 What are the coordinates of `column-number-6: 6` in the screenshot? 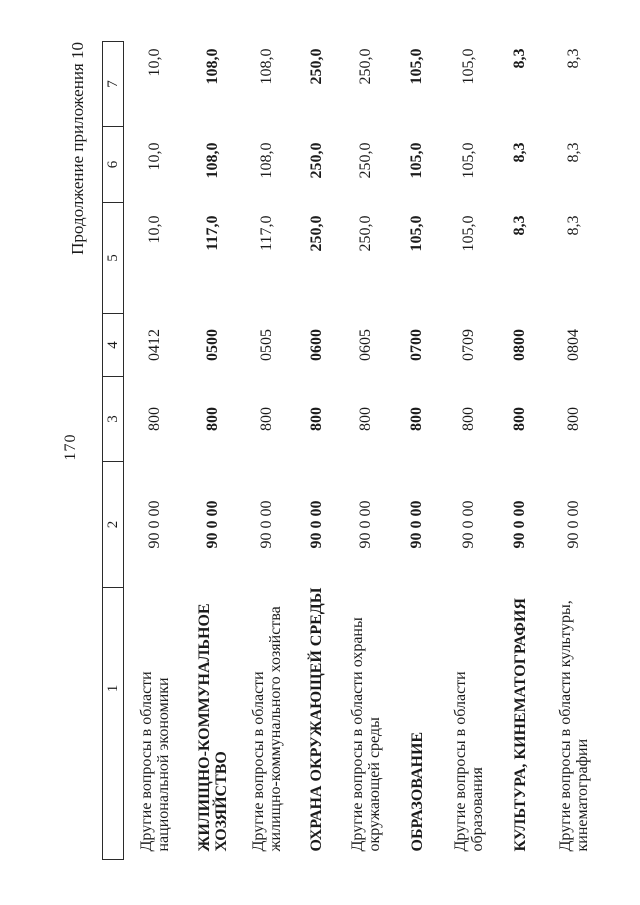 It's located at (113, 164).